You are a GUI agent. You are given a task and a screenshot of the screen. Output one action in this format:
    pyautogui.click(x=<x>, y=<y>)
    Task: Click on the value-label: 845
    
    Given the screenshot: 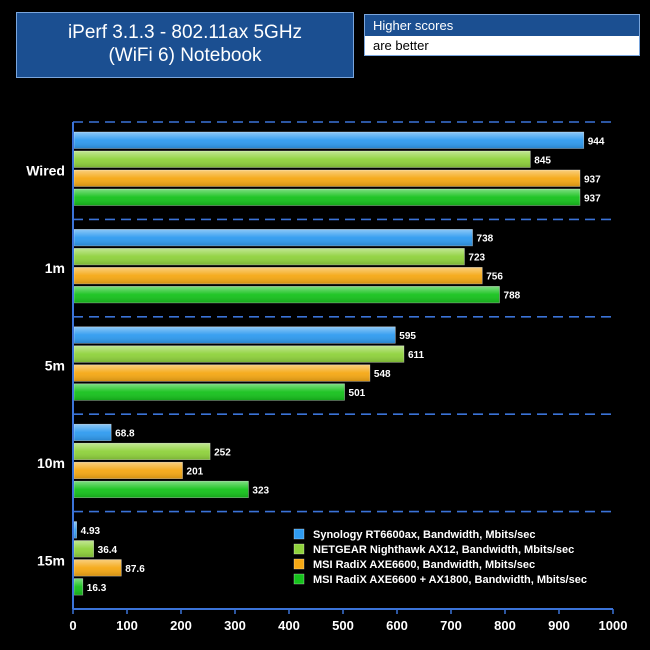 What is the action you would take?
    pyautogui.click(x=542, y=160)
    